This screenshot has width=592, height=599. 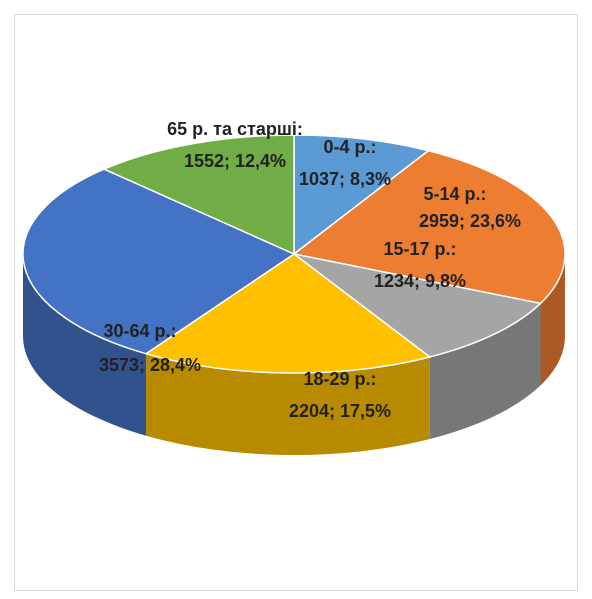 I want to click on data-label-category: 15-17 р.:, so click(x=419, y=249).